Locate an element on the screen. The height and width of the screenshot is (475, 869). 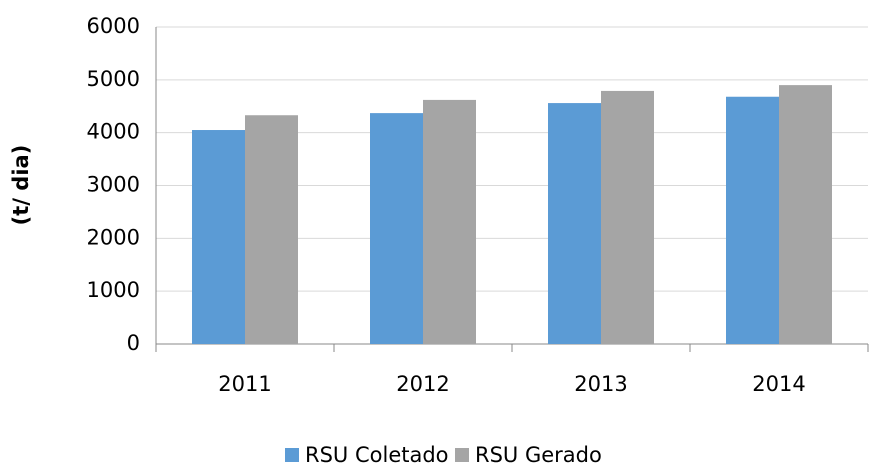
y-tick-label: 5000 is located at coordinates (113, 79).